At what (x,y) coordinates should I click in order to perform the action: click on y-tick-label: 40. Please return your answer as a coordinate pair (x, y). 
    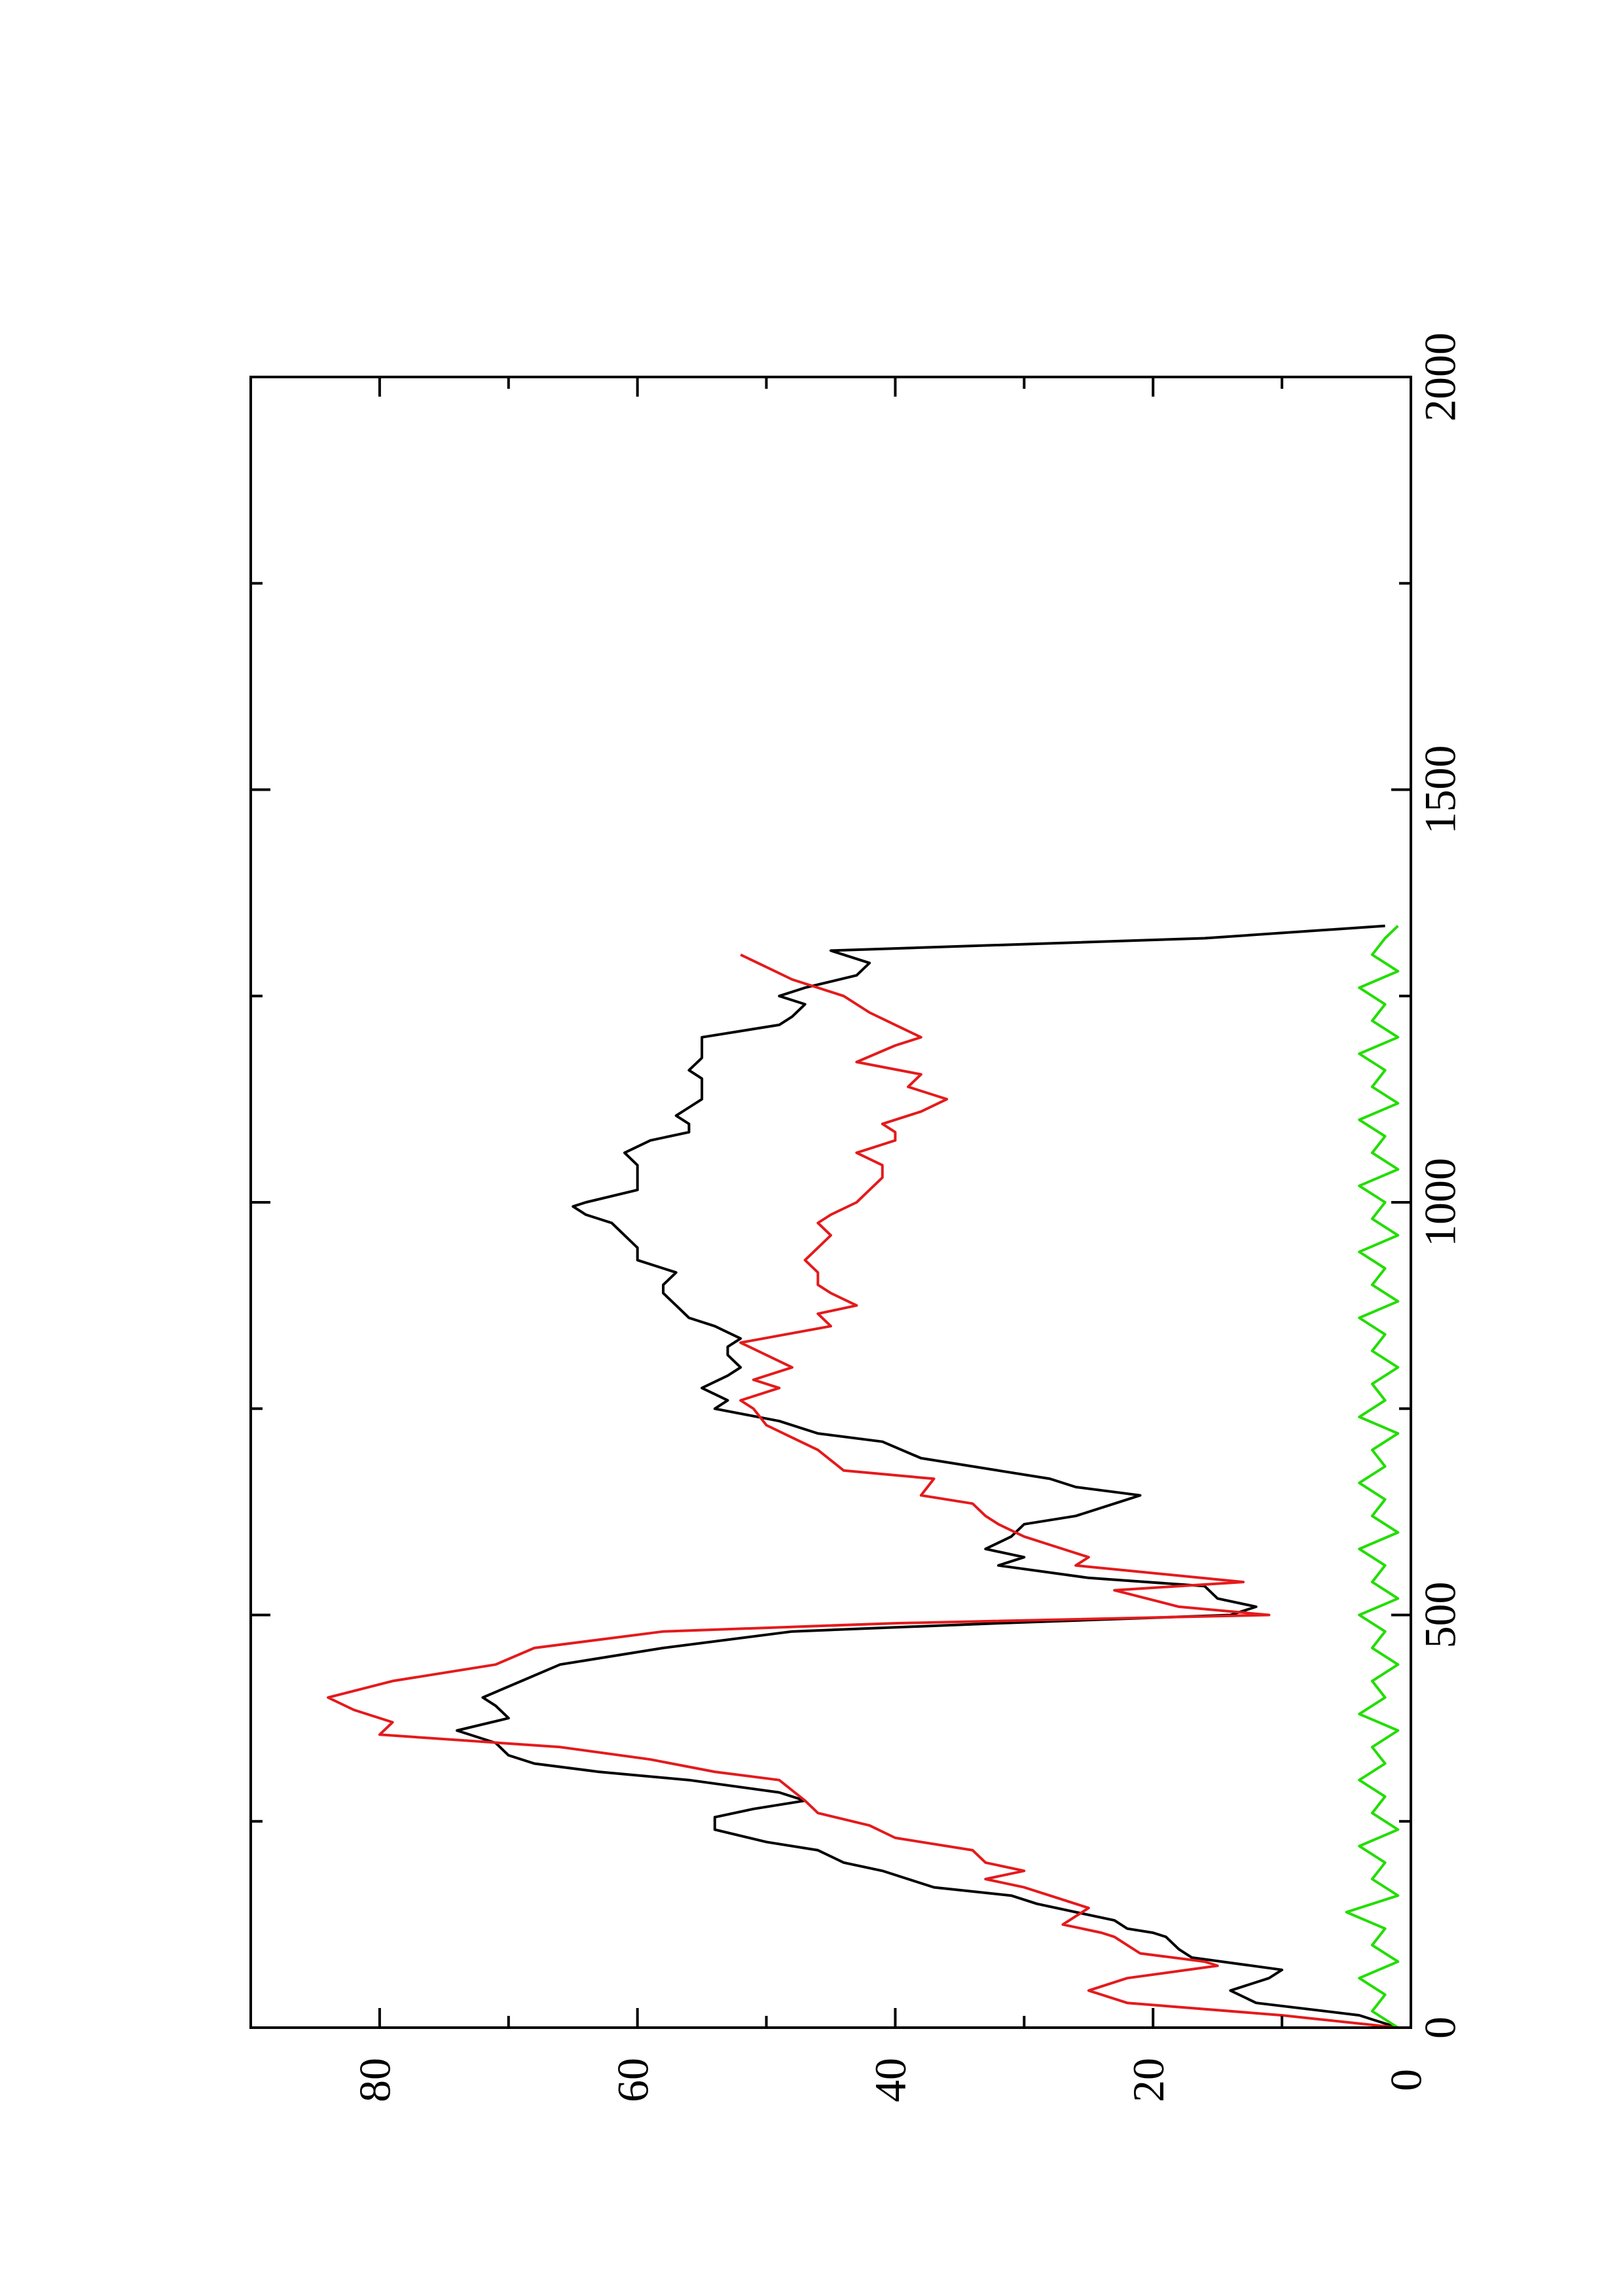
    Looking at the image, I should click on (890, 2080).